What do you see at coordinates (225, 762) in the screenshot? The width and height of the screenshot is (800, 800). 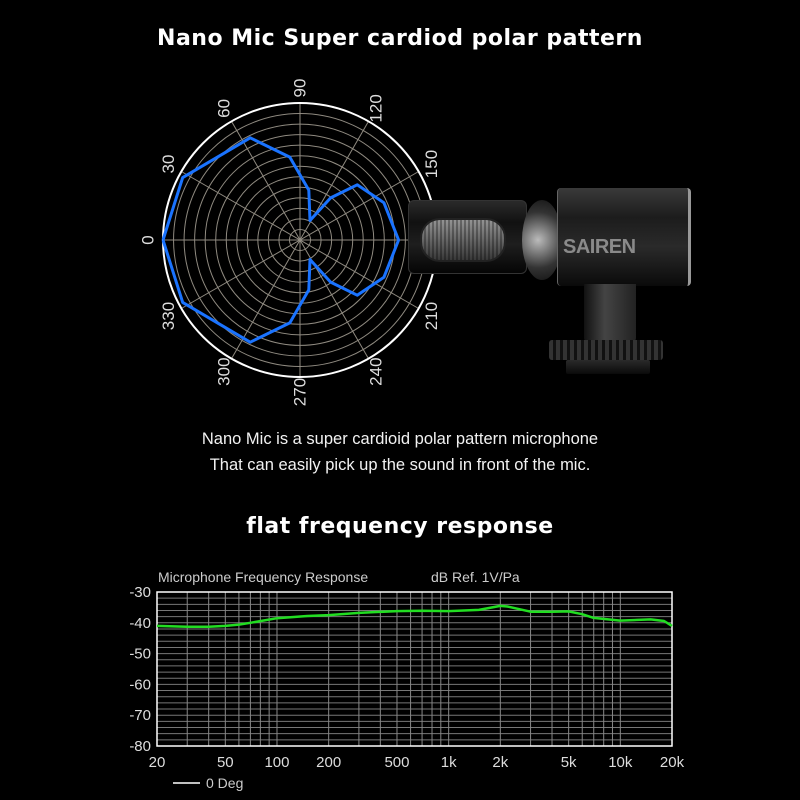 I see `x-tick-label: 50` at bounding box center [225, 762].